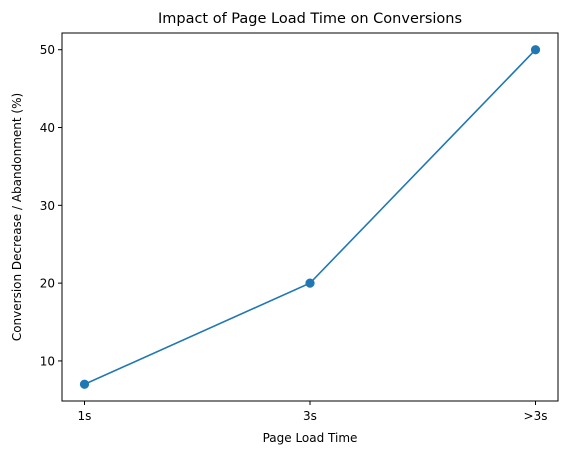  Describe the element at coordinates (47, 284) in the screenshot. I see `y-tick-label: 20` at that location.